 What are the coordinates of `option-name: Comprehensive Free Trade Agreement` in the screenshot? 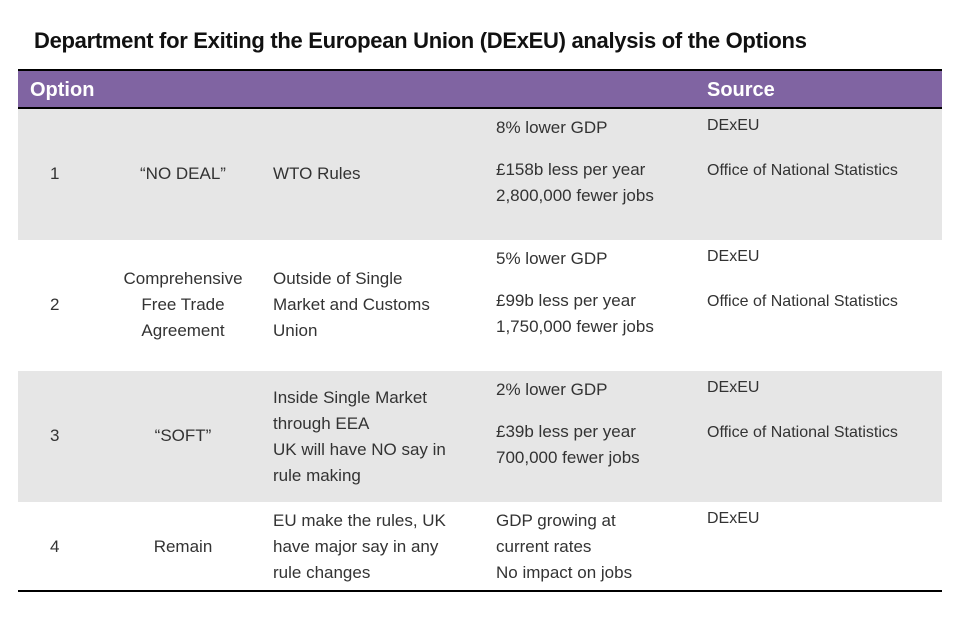 It's located at (183, 305).